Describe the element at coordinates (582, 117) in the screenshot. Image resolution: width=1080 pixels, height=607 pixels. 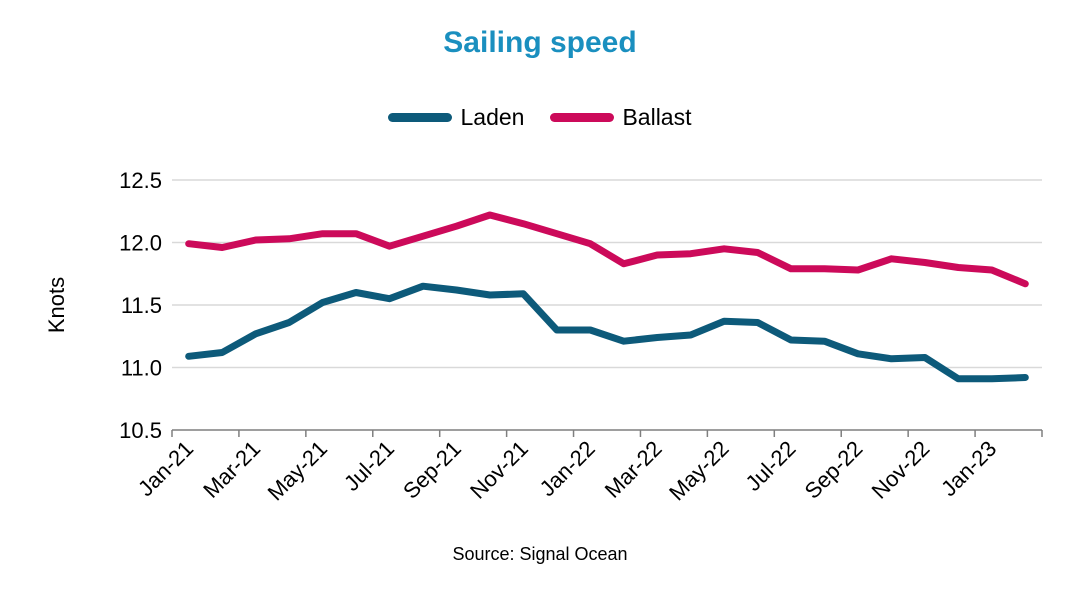
I see `legend-swatch-ballast` at that location.